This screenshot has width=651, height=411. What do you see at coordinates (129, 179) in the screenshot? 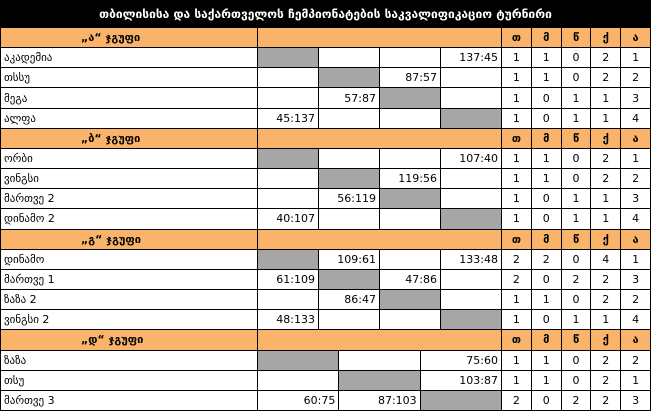
I see `team-name: ვინგსი` at bounding box center [129, 179].